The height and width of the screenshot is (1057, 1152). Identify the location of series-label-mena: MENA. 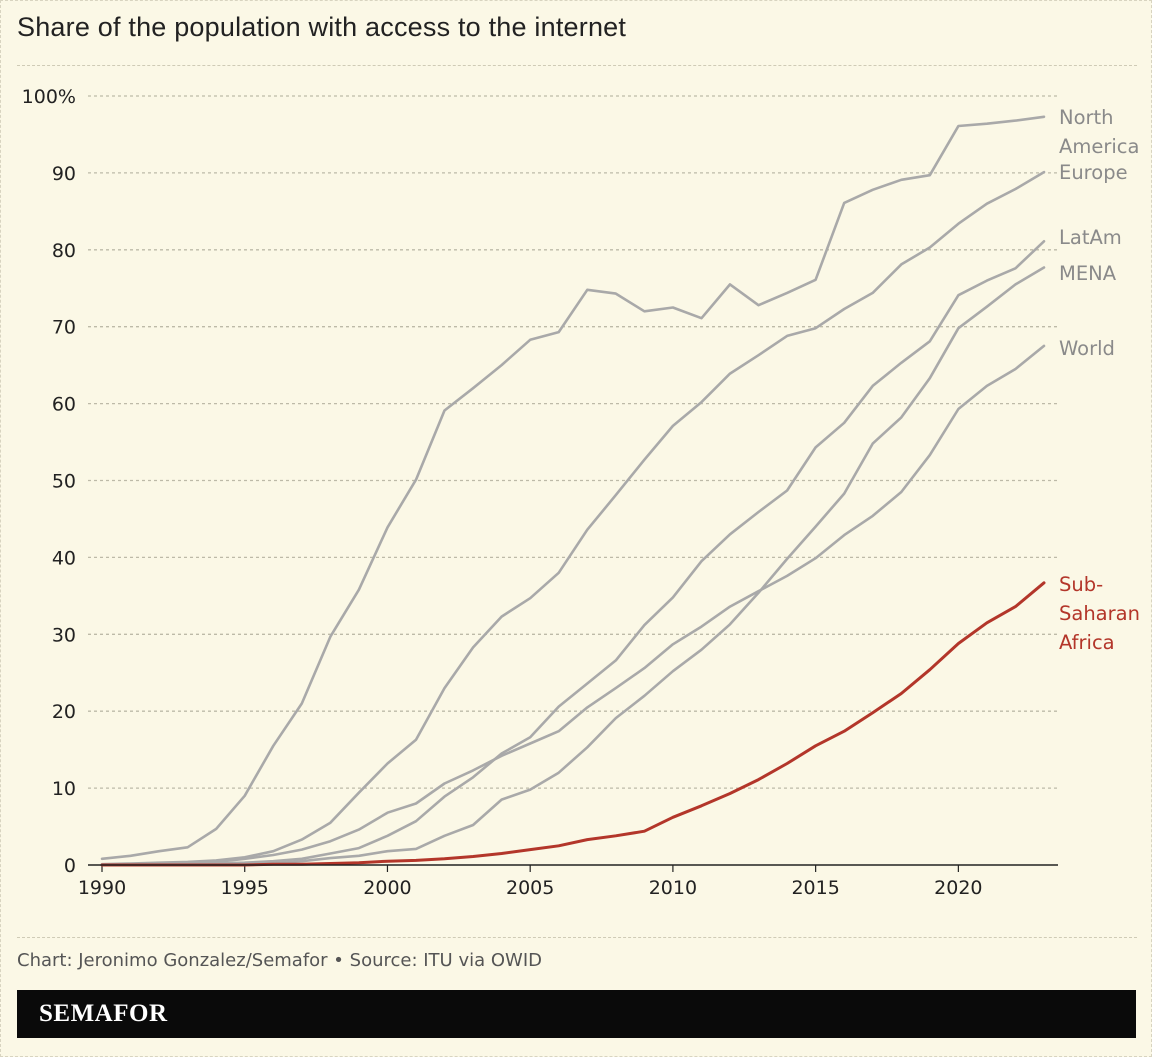
(1088, 273).